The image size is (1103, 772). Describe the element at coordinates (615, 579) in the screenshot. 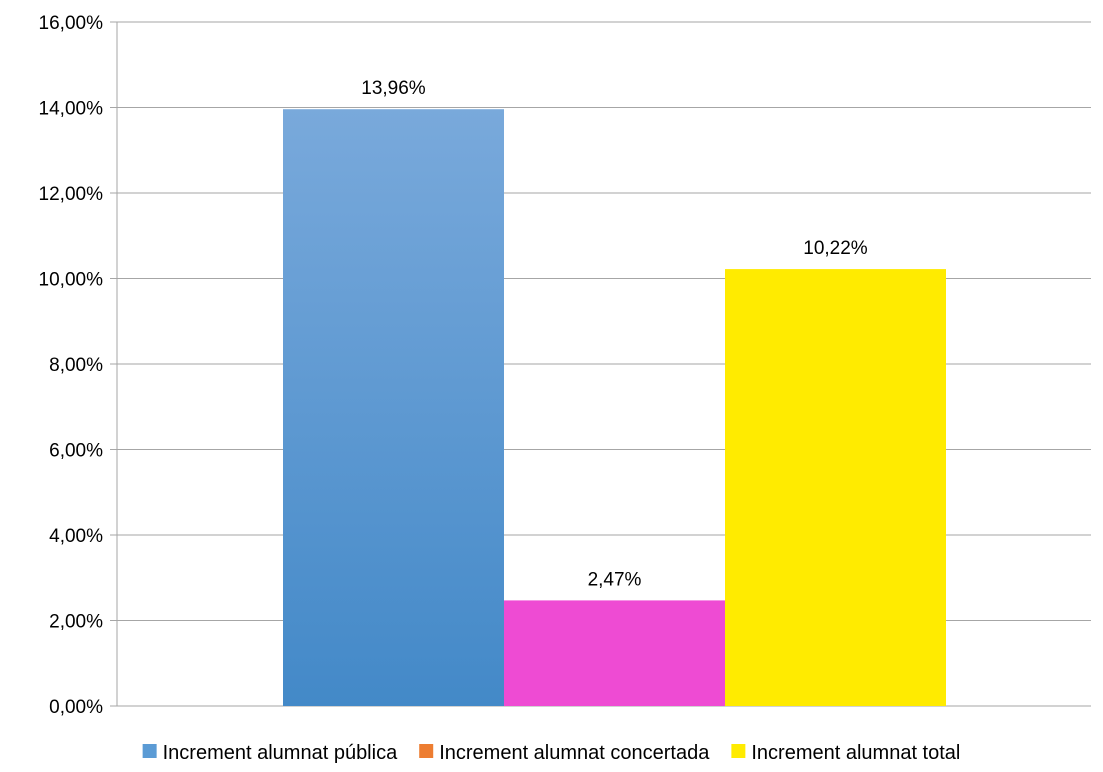

I see `data-label-1: 2,47%` at that location.